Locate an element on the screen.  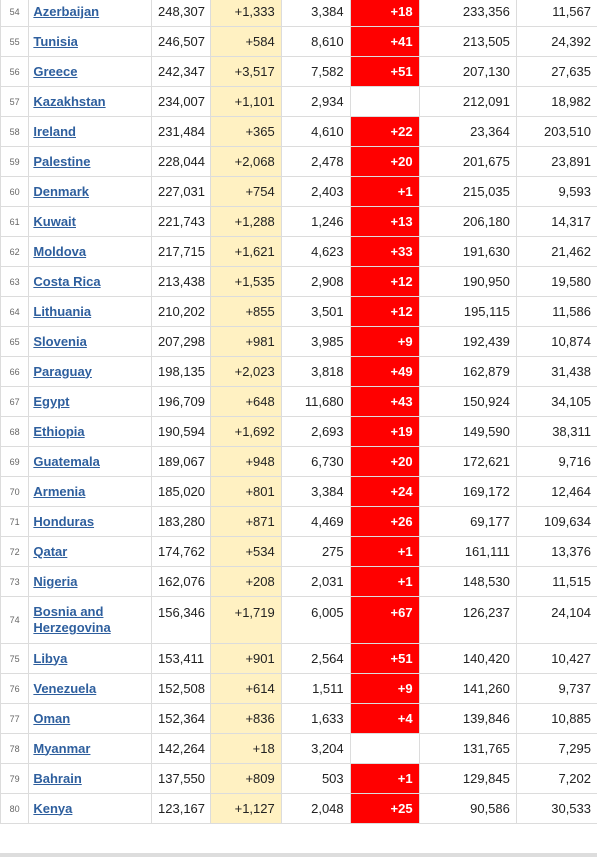
new-cases-cell: +1,621 is located at coordinates (245, 251).